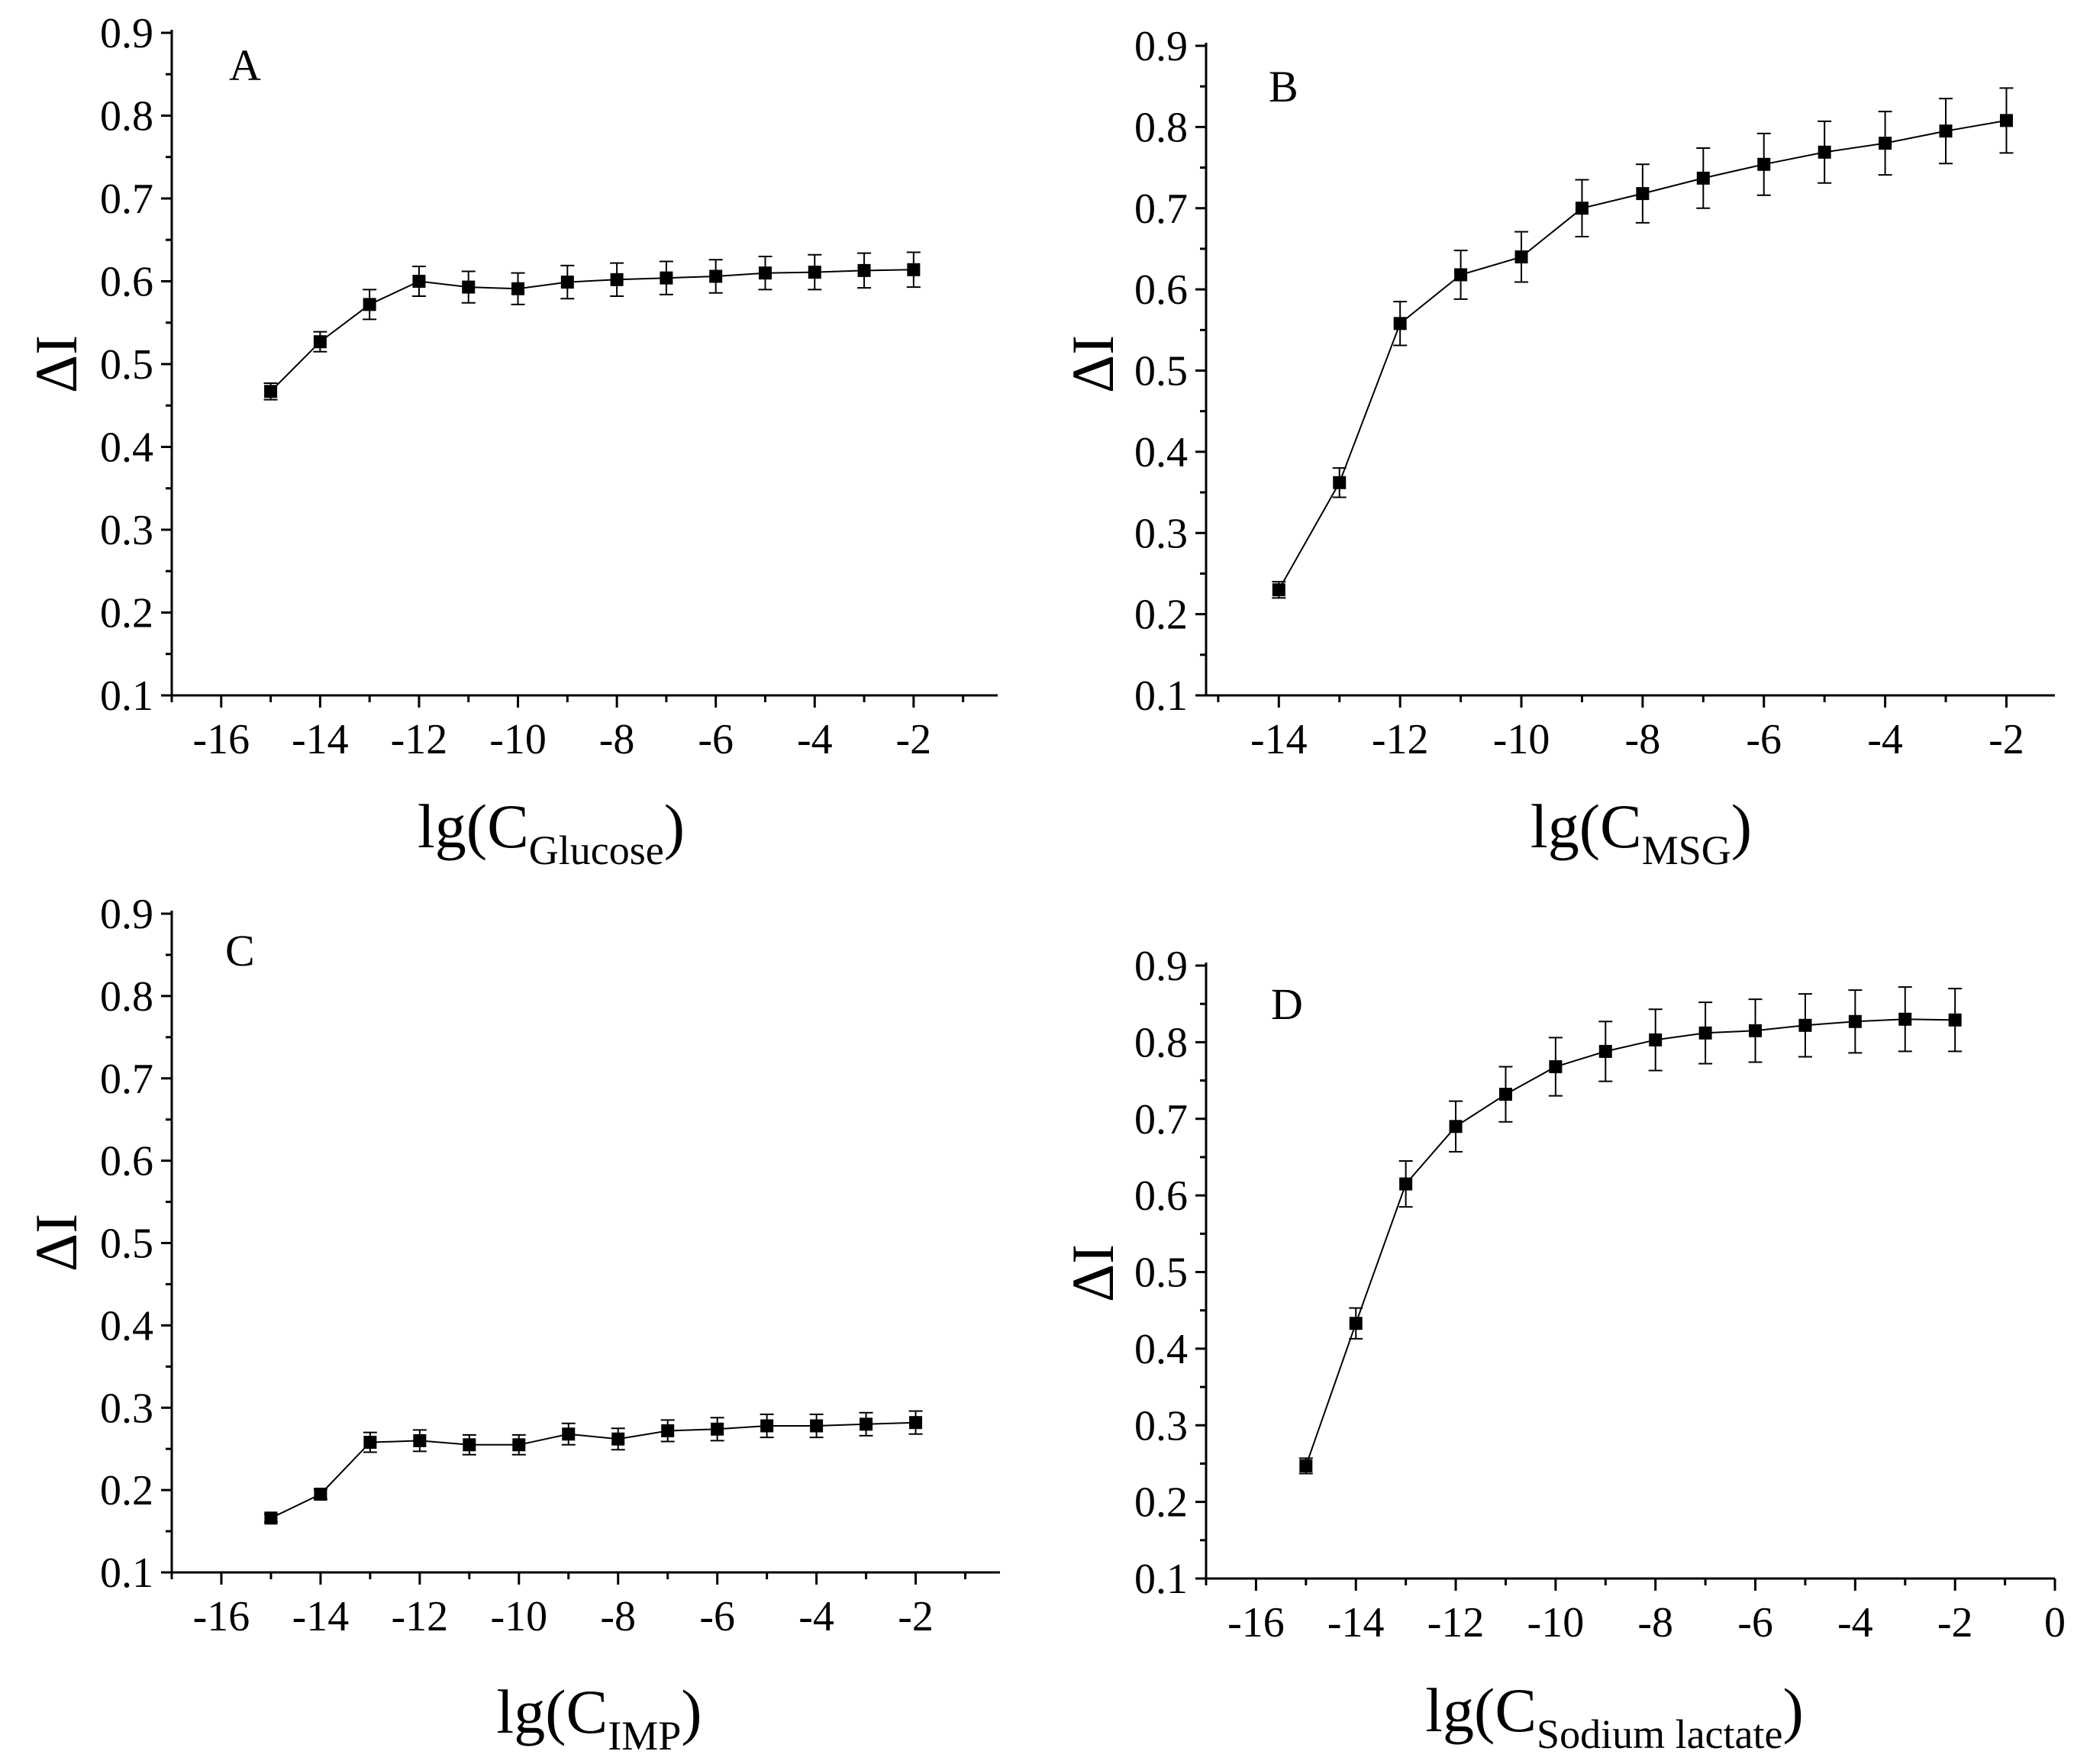  I want to click on x-axis-label-subscript: Glucose, so click(597, 850).